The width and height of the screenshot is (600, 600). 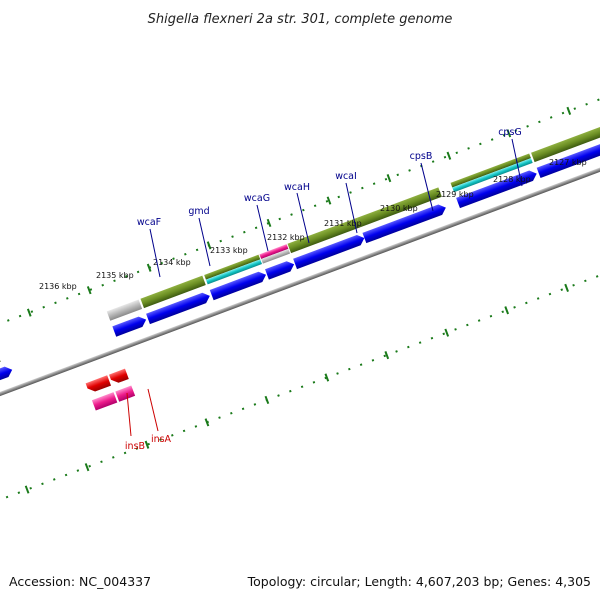 What do you see at coordinates (510, 132) in the screenshot?
I see `gene-label-cpsG: cpsG` at bounding box center [510, 132].